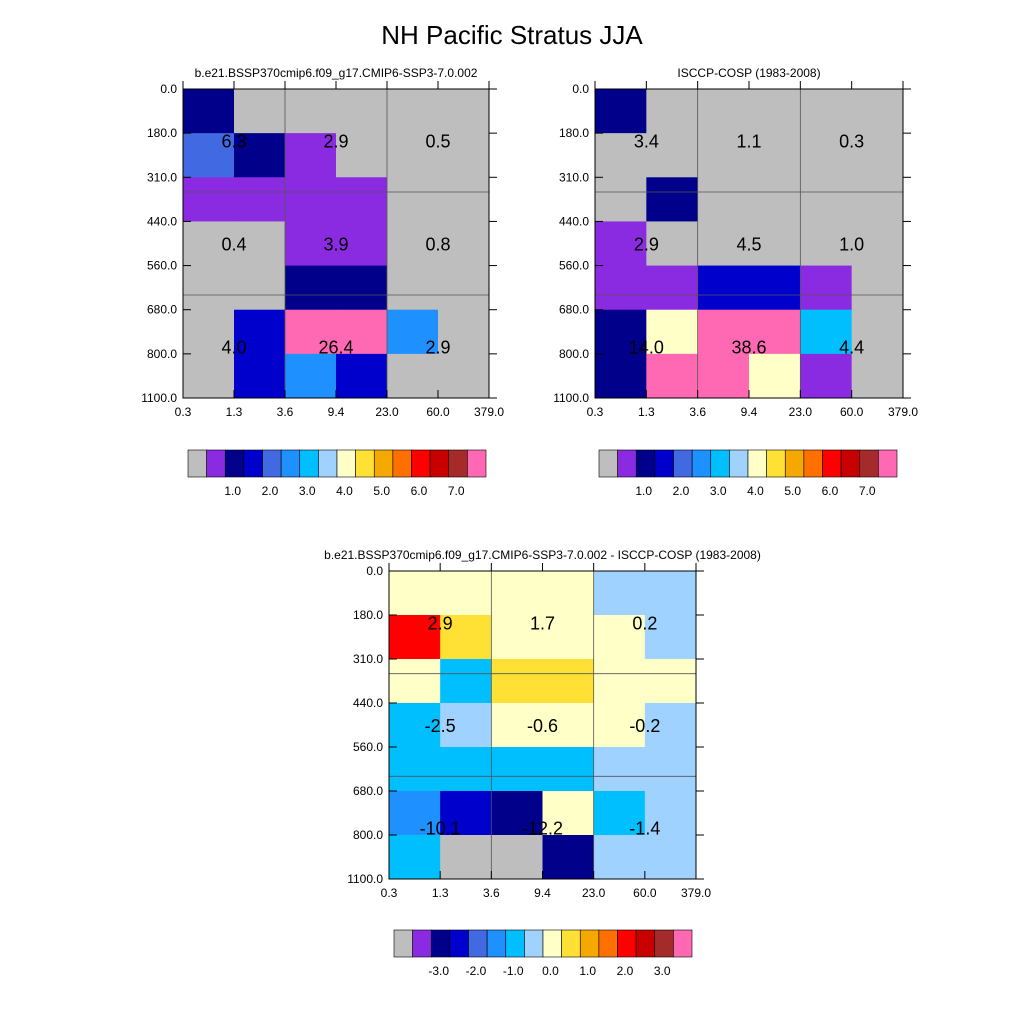 This screenshot has height=1024, width=1024. What do you see at coordinates (440, 726) in the screenshot?
I see `cell-value-label: -2.5` at bounding box center [440, 726].